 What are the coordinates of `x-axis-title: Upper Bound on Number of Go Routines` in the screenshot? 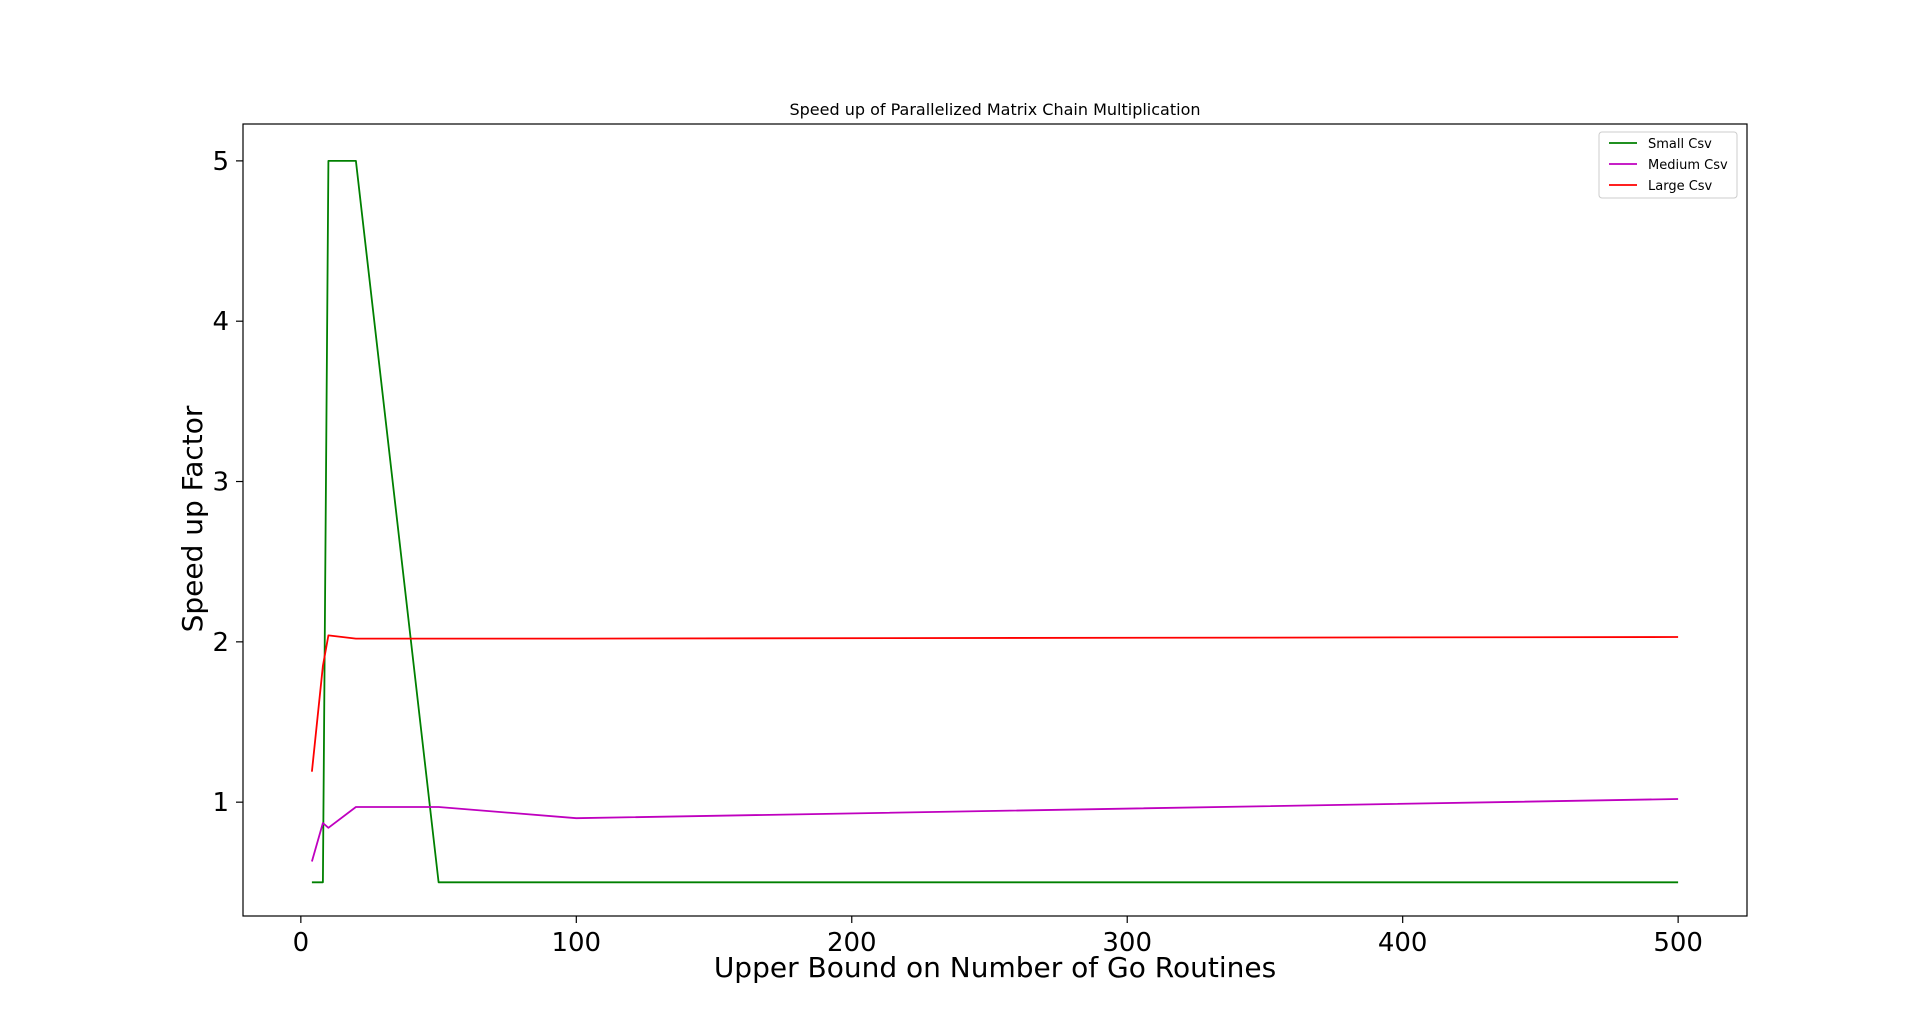 It's located at (995, 967).